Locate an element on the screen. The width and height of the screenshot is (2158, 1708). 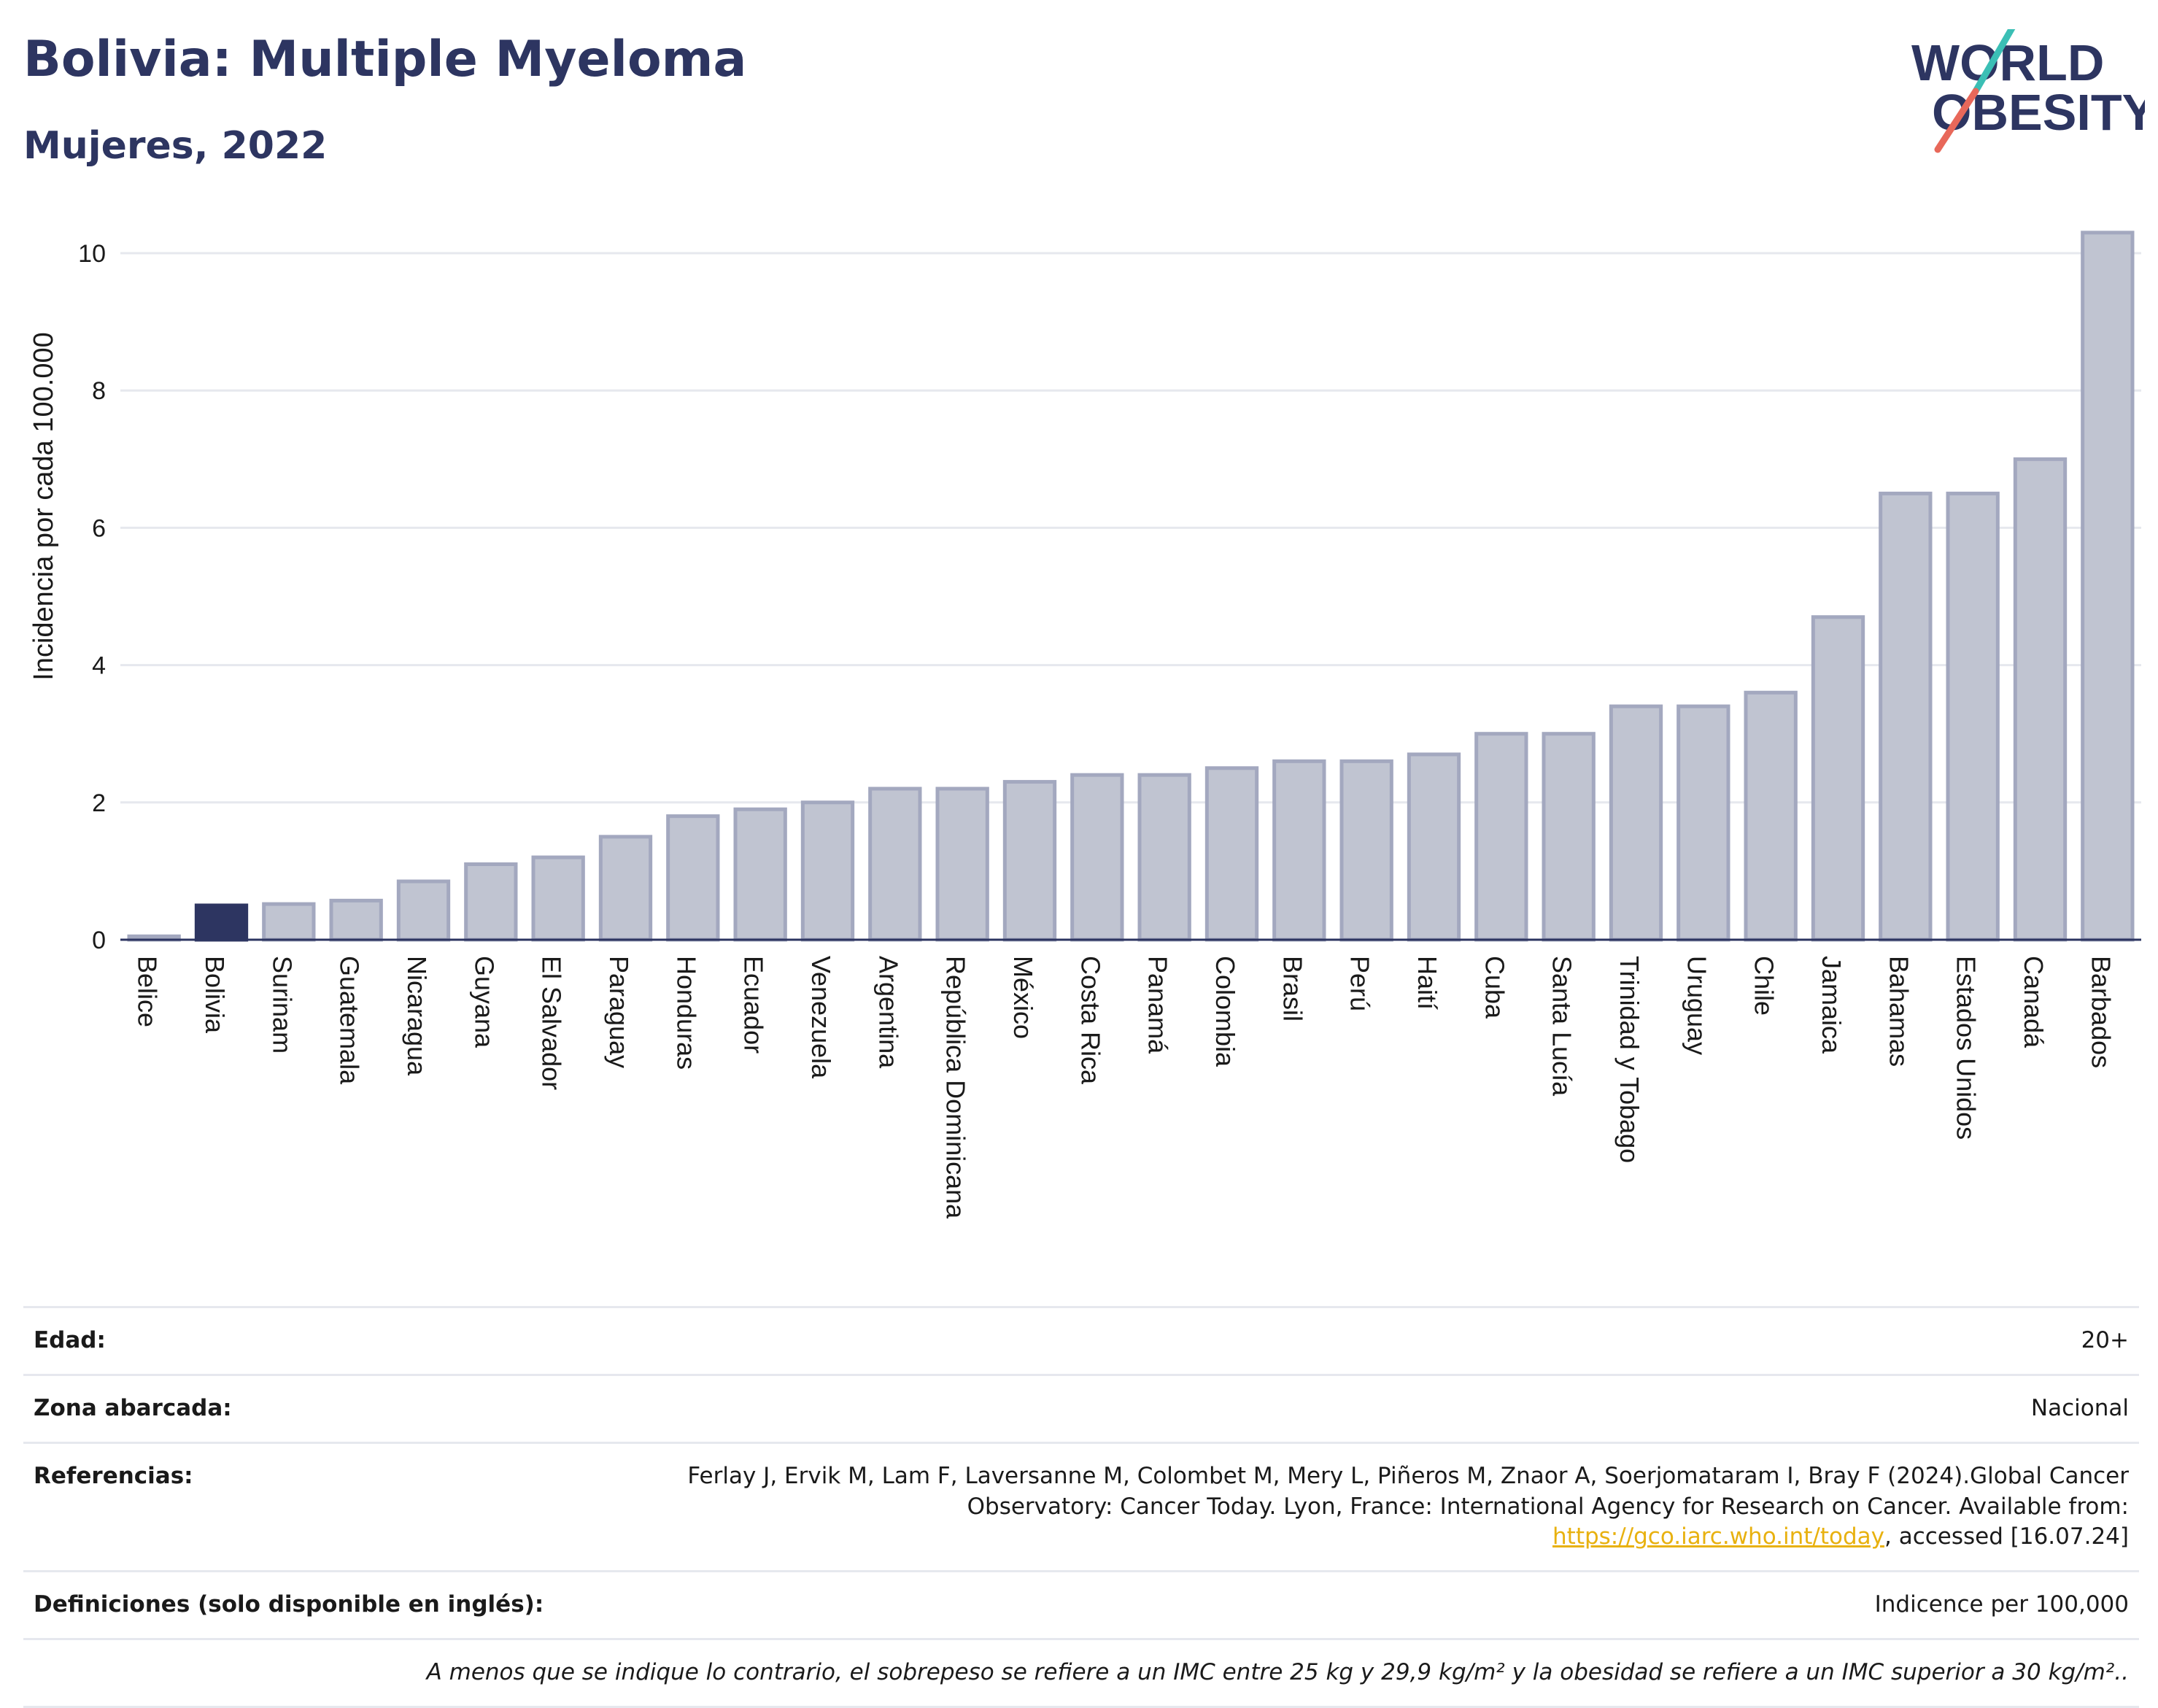
world-obesity-logo: WORLD OBESITY is located at coordinates (2028, 91).